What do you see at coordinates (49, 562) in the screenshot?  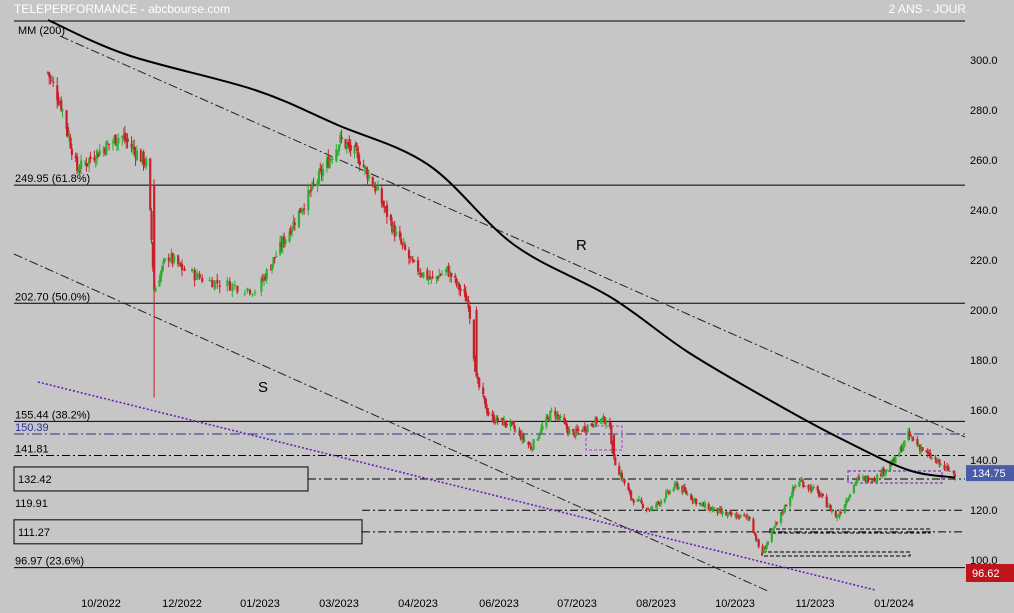 I see `level-label: 96.97 (23.6%)` at bounding box center [49, 562].